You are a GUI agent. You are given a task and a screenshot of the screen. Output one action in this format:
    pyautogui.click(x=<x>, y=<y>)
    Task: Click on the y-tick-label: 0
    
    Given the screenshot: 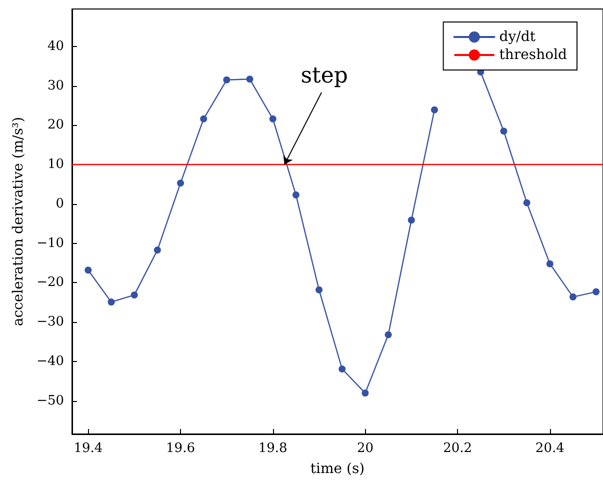 What is the action you would take?
    pyautogui.click(x=60, y=204)
    